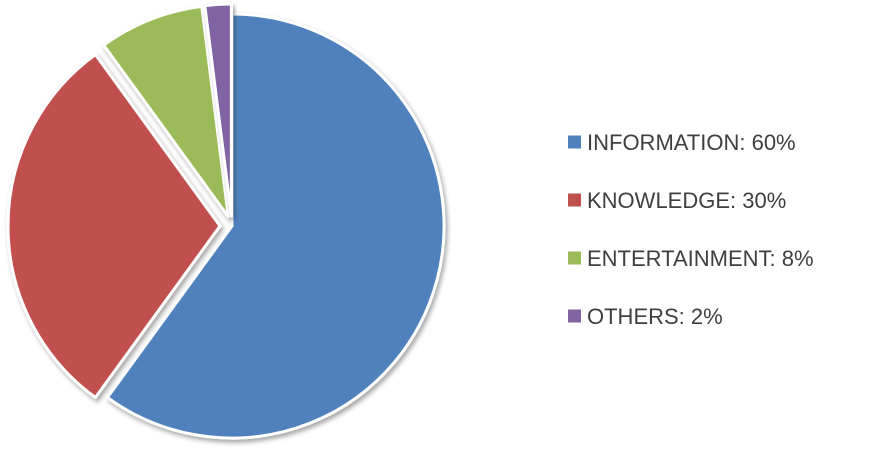  Describe the element at coordinates (218, 110) in the screenshot. I see `pie-slice-others` at that location.